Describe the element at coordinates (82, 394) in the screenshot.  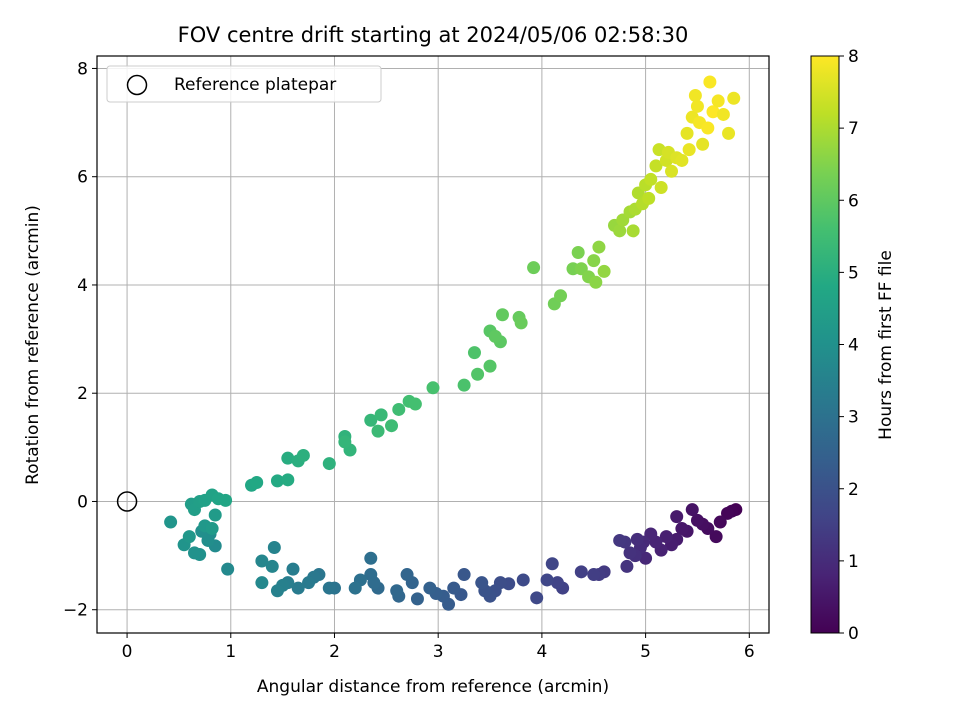
I see `y-tick-label: 2` at that location.